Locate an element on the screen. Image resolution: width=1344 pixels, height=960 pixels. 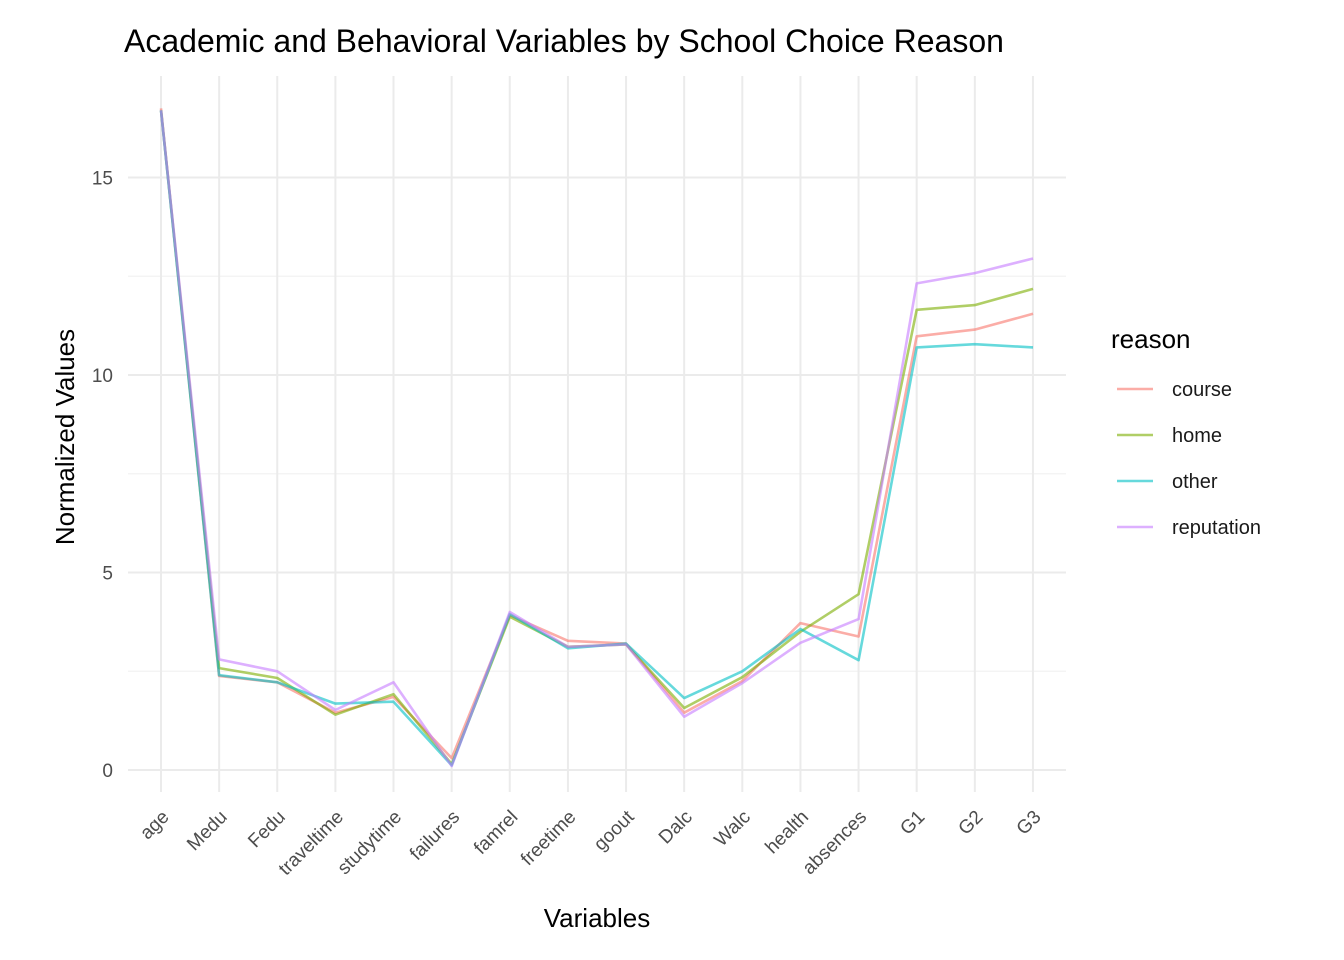
legend: reason course home other reputation is located at coordinates (1186, 431).